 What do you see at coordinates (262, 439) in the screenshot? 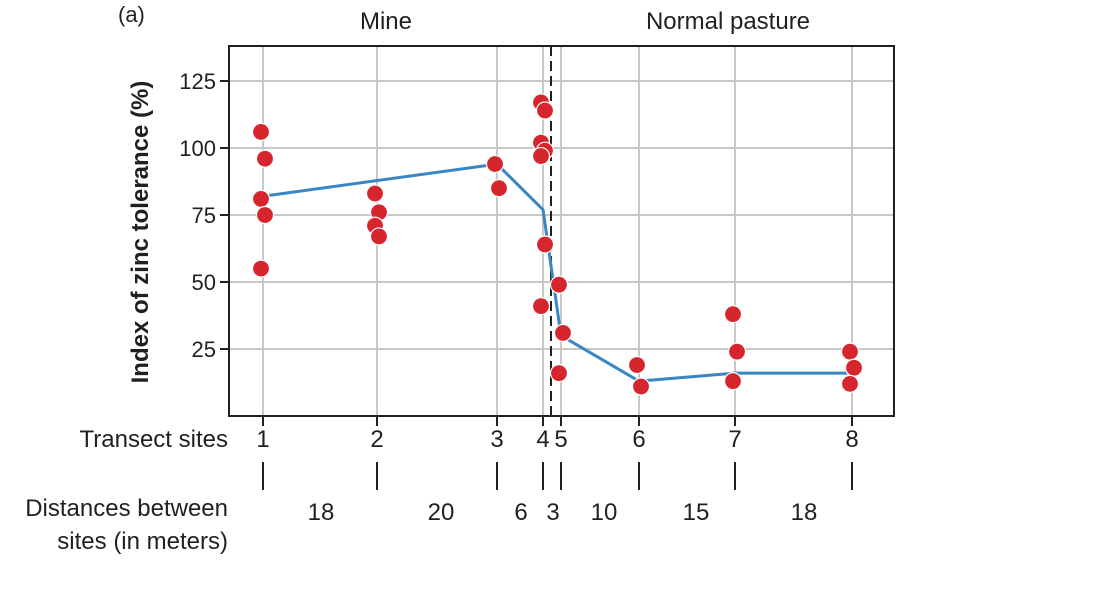
I see `x-tick-label: 1` at bounding box center [262, 439].